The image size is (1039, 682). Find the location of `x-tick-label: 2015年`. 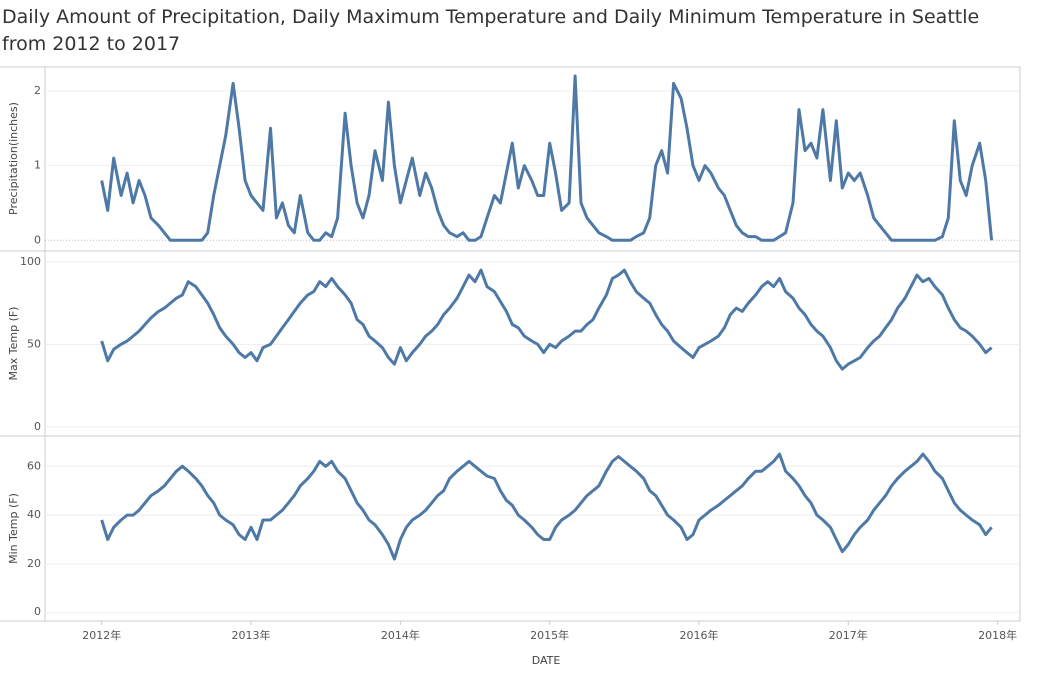

x-tick-label: 2015年 is located at coordinates (549, 635).